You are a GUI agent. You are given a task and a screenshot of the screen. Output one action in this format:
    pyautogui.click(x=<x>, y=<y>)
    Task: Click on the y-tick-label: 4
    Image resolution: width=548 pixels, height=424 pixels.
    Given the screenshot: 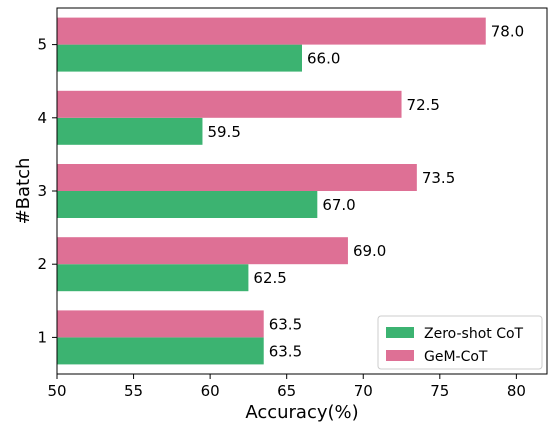 What is the action you would take?
    pyautogui.click(x=42, y=118)
    